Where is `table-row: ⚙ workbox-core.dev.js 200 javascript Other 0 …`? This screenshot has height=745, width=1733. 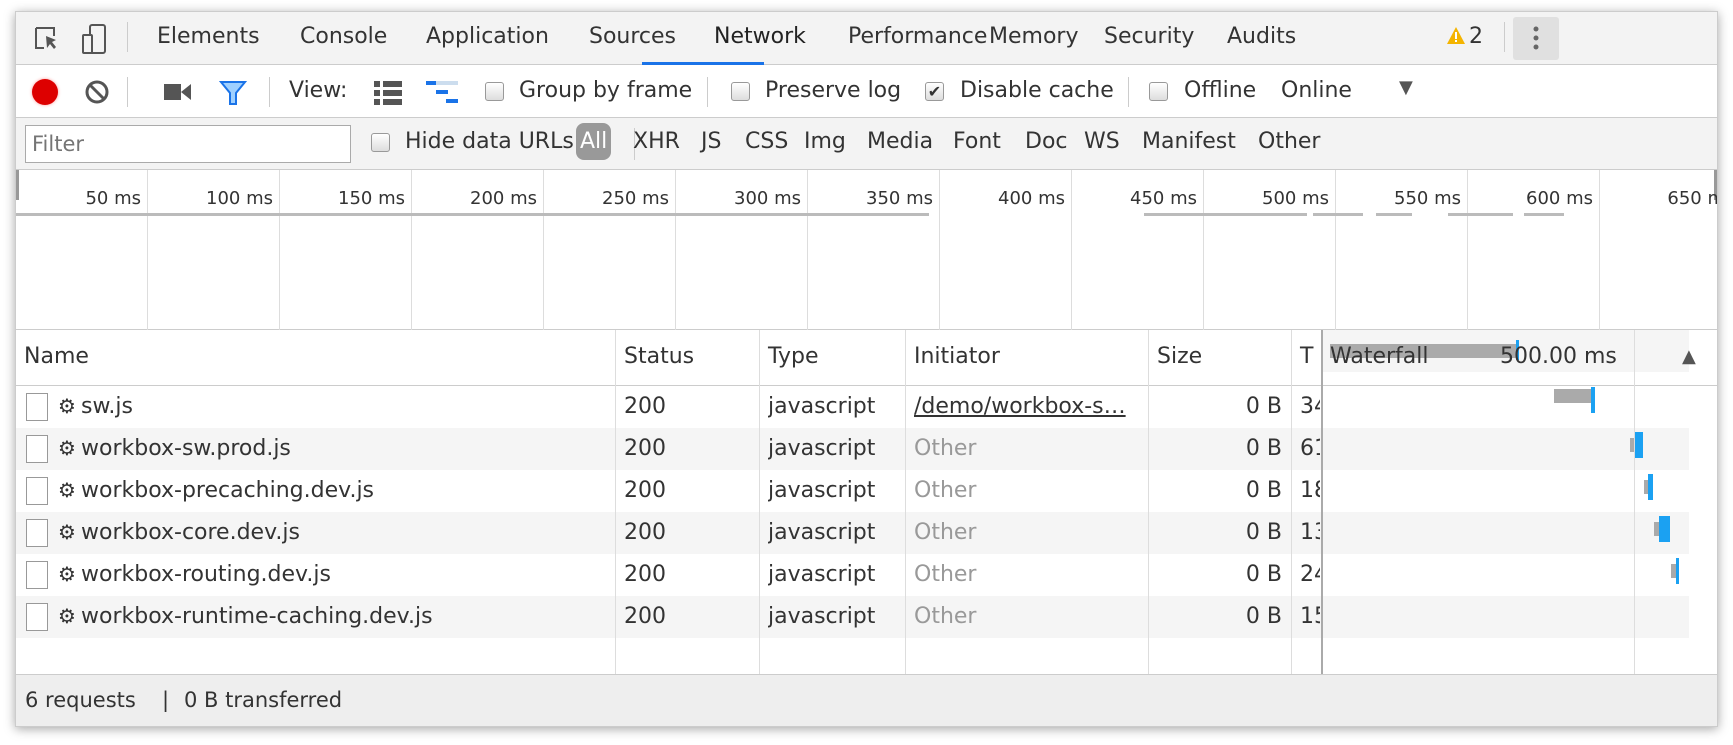 table-row: ⚙ workbox-core.dev.js 200 javascript Other 0 … is located at coordinates (668, 533).